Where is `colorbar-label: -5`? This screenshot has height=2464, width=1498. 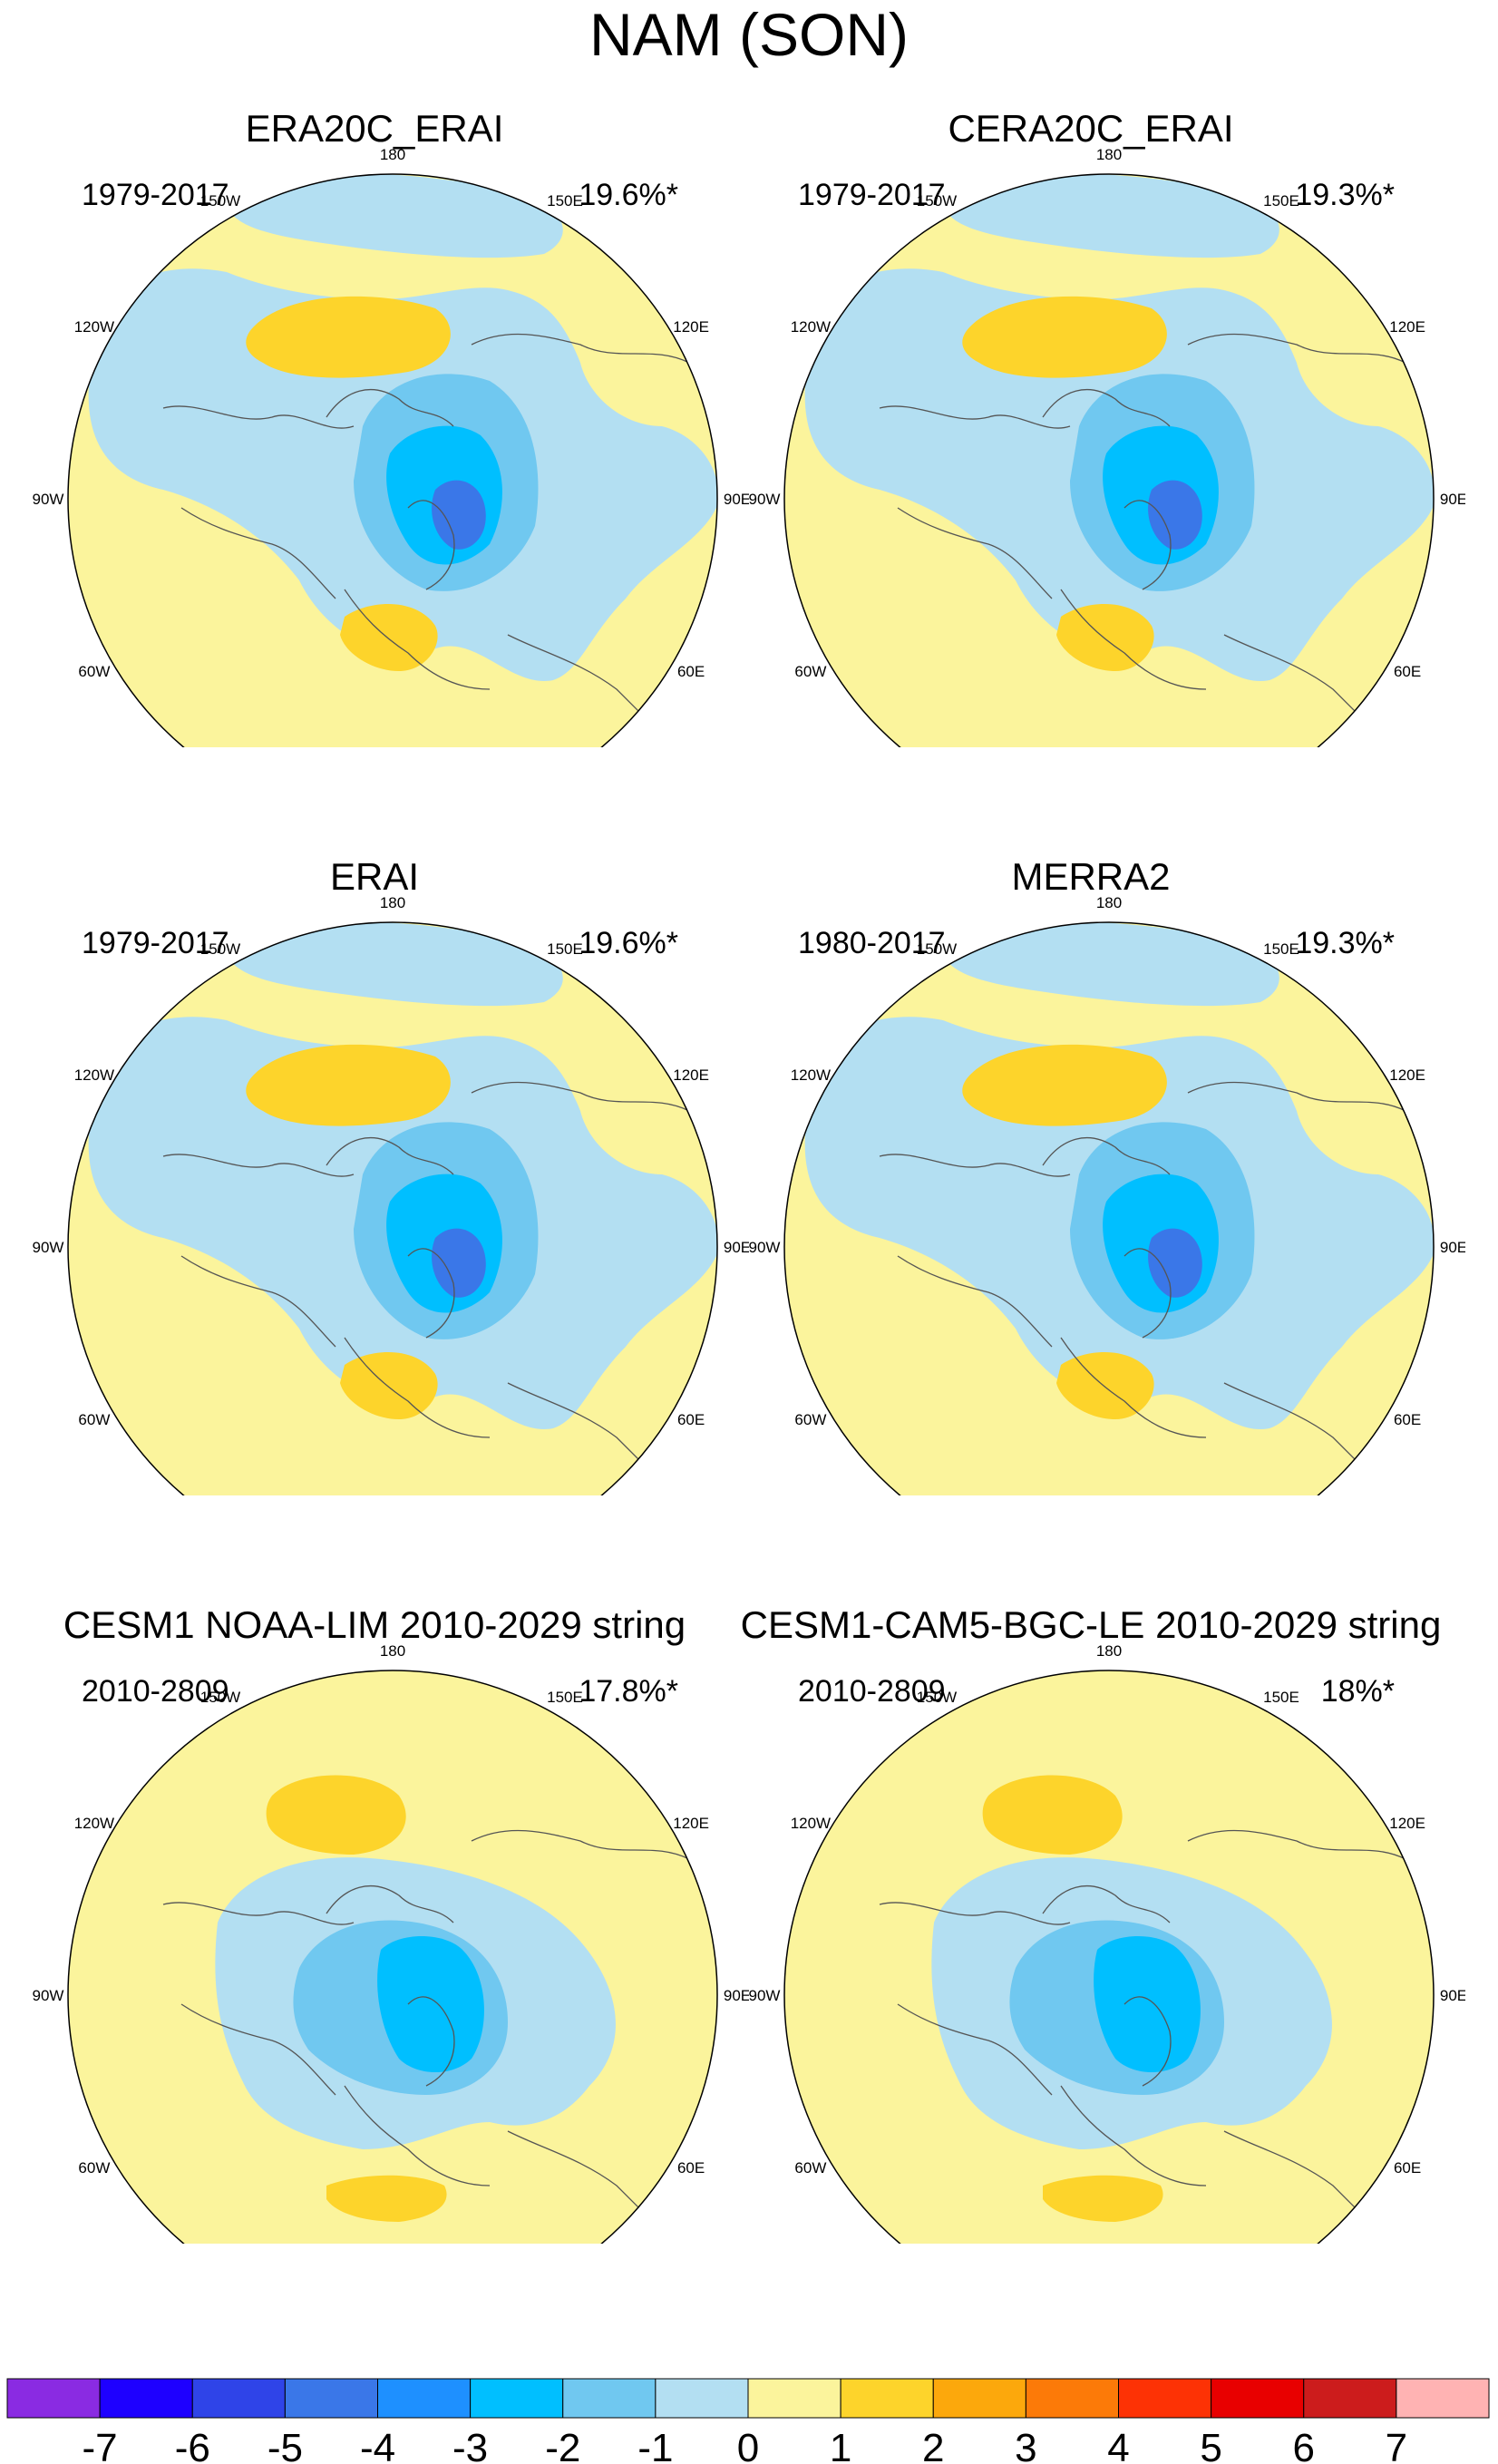
colorbar-label: -5 is located at coordinates (285, 2445).